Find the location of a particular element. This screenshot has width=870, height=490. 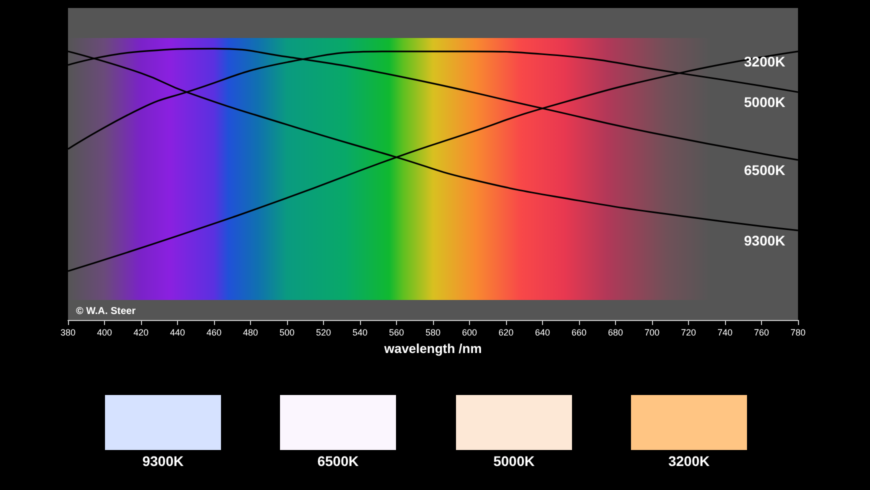

x-tick-label: 480 is located at coordinates (250, 333).